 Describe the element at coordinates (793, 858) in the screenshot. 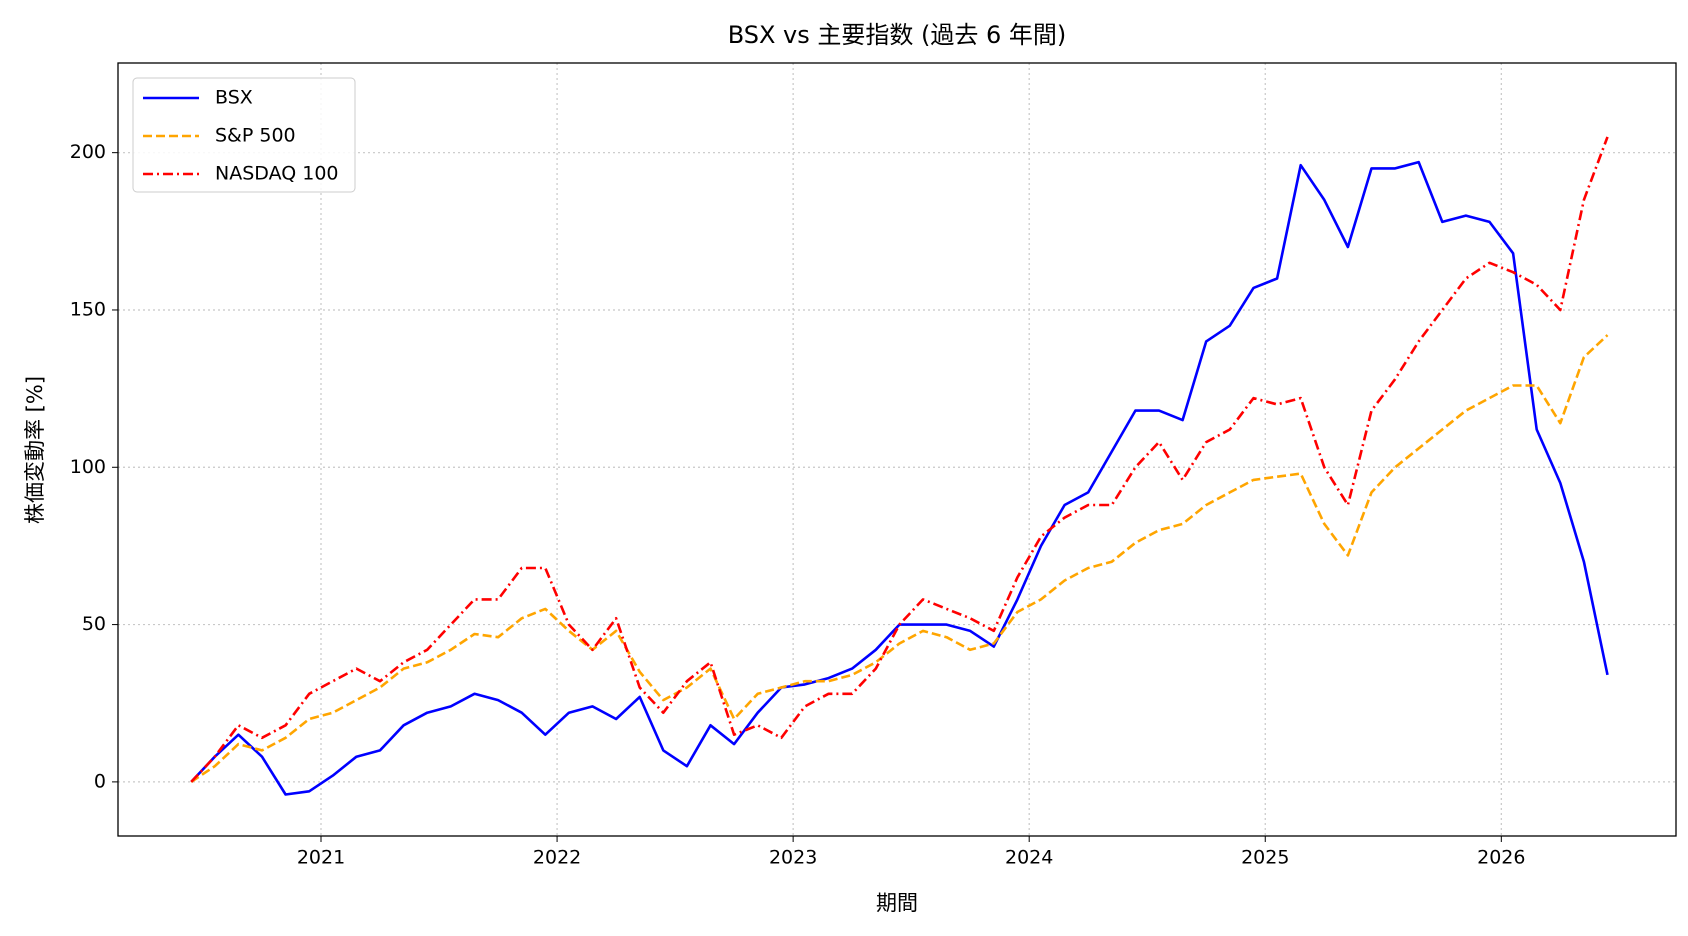

I see `x-tick-label: 2023` at that location.